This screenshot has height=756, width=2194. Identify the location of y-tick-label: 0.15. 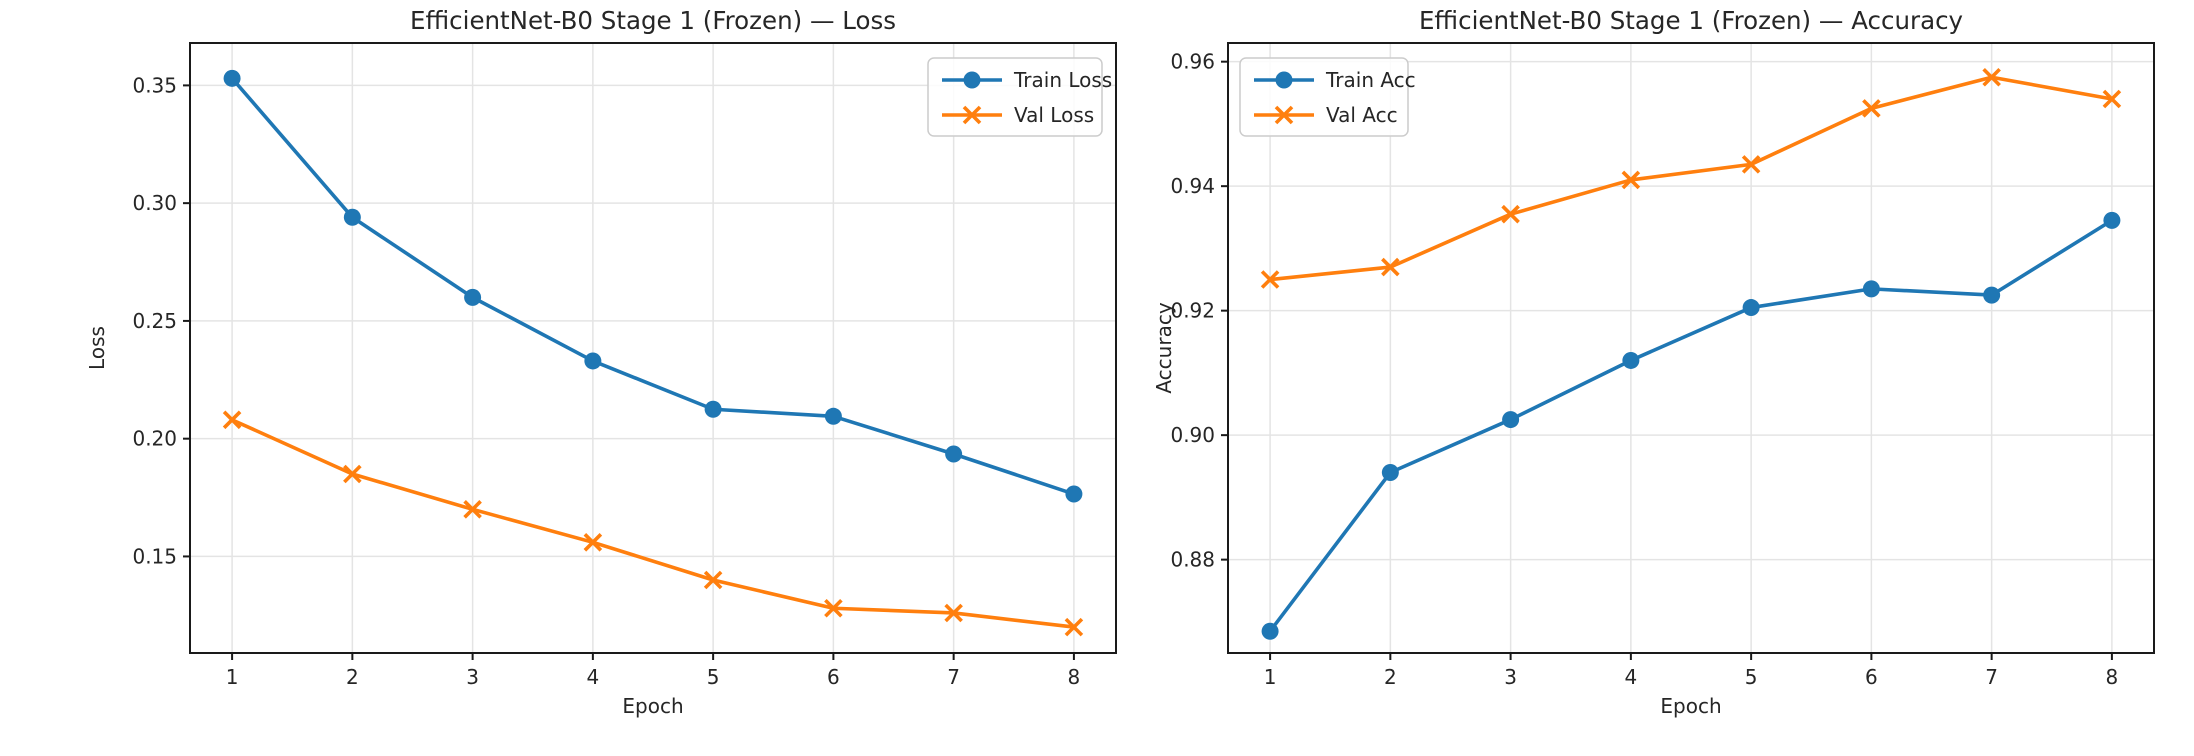
(154, 556).